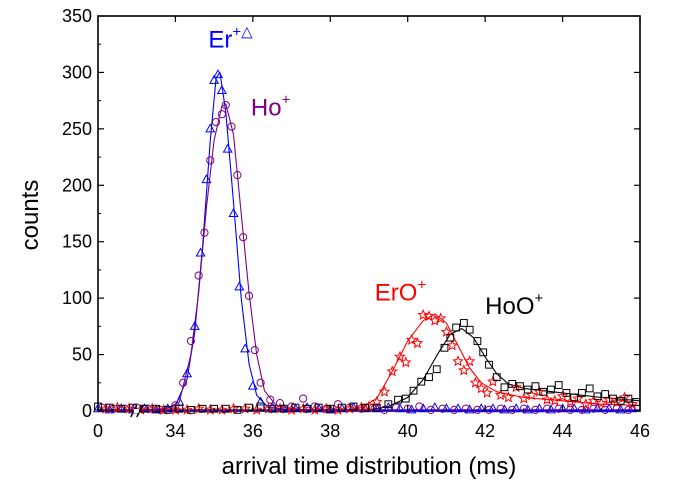  I want to click on series-label-3: HoO+, so click(514, 305).